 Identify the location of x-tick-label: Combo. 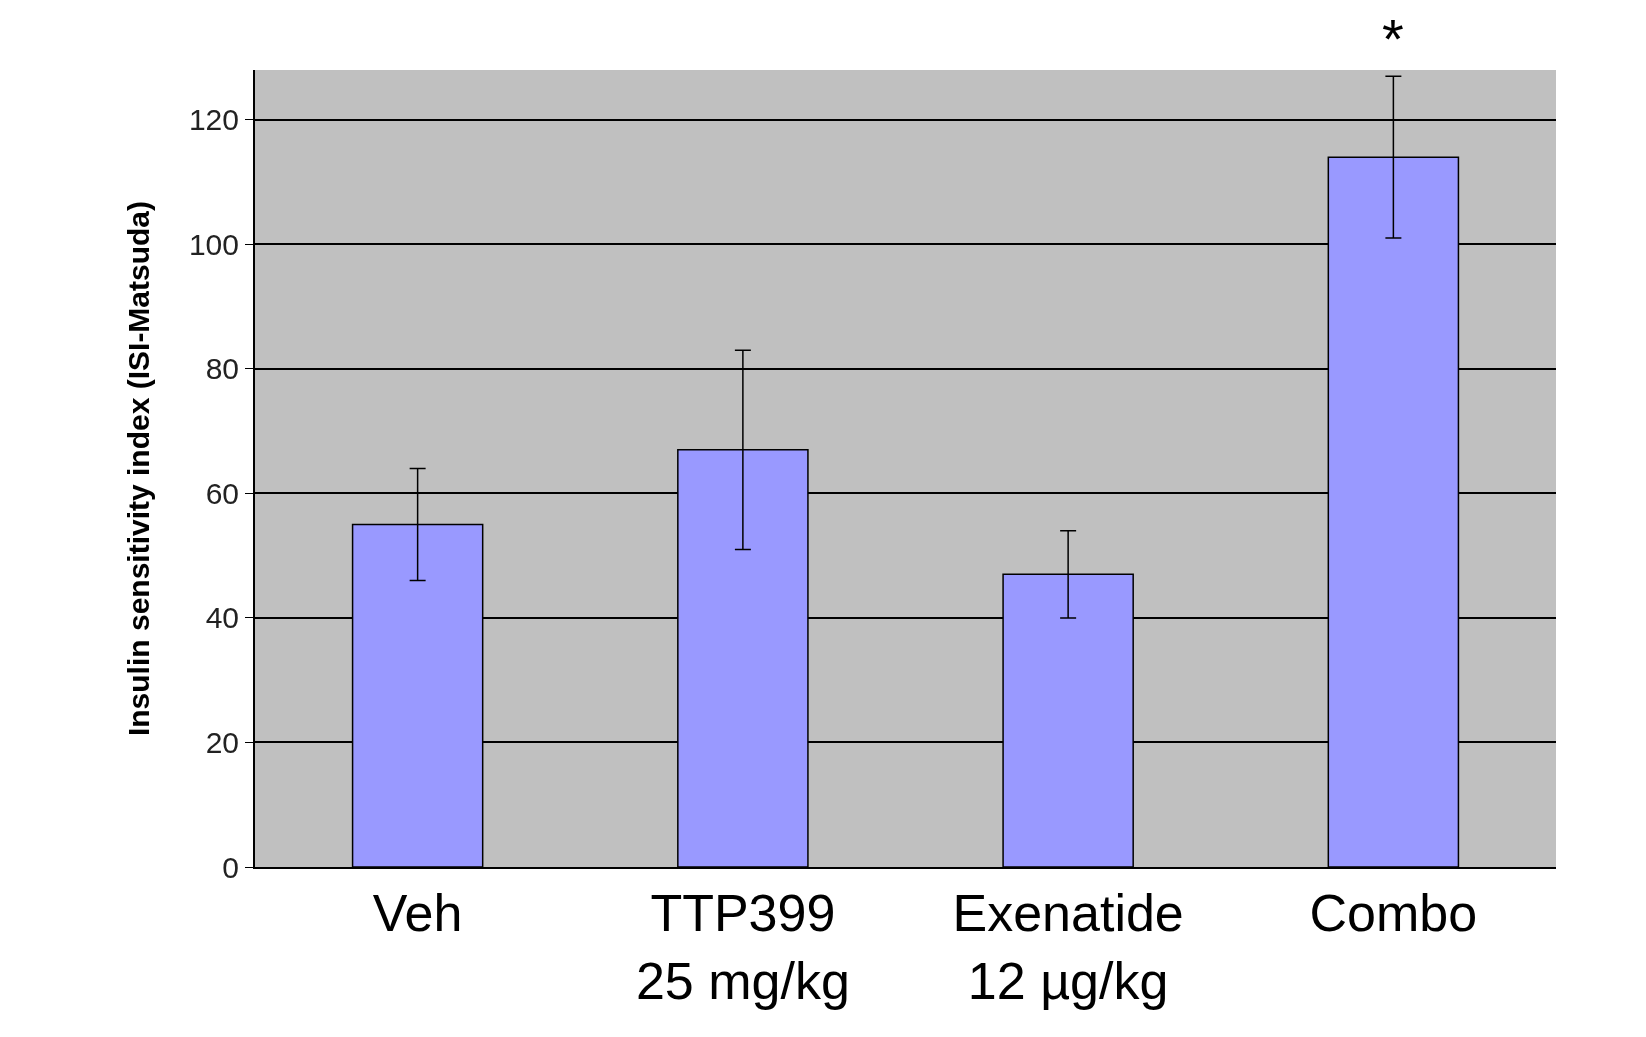
(1393, 913).